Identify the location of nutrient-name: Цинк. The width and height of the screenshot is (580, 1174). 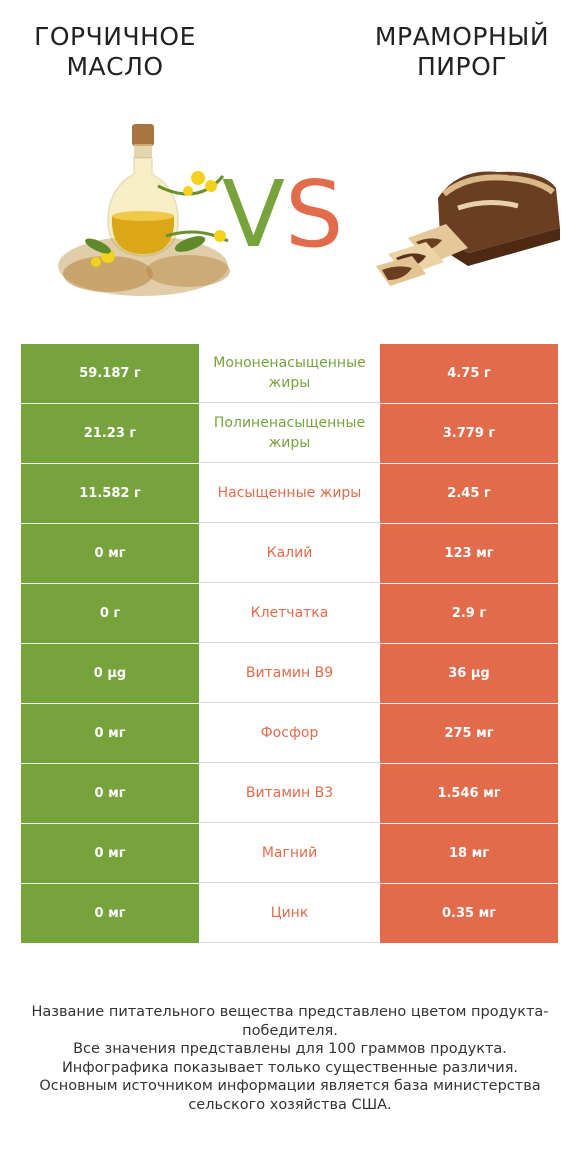
(289, 913).